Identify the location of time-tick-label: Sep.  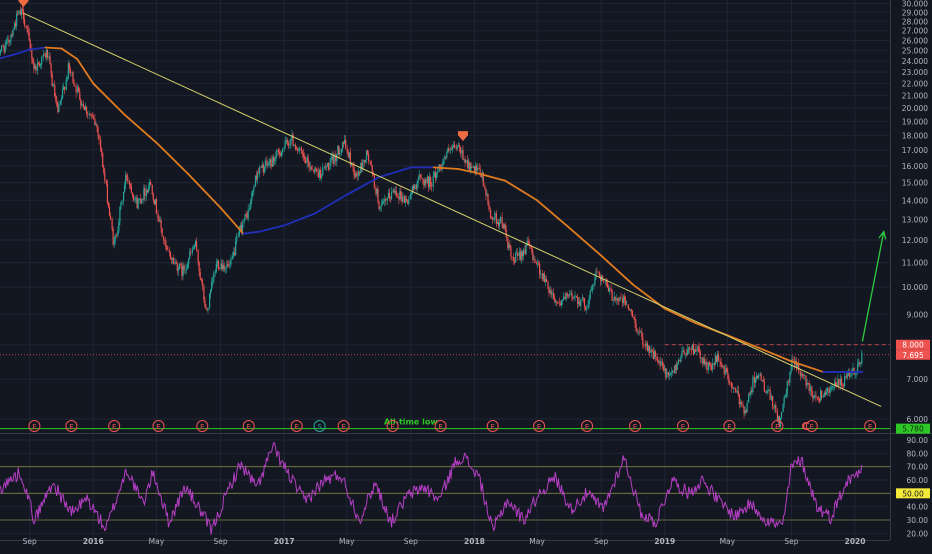
(220, 541).